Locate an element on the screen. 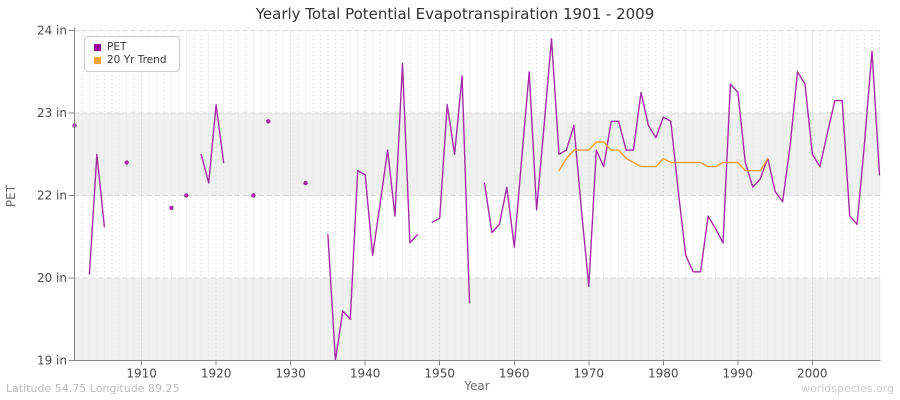  trend-legend-label: 20 Yr Trend is located at coordinates (137, 60).